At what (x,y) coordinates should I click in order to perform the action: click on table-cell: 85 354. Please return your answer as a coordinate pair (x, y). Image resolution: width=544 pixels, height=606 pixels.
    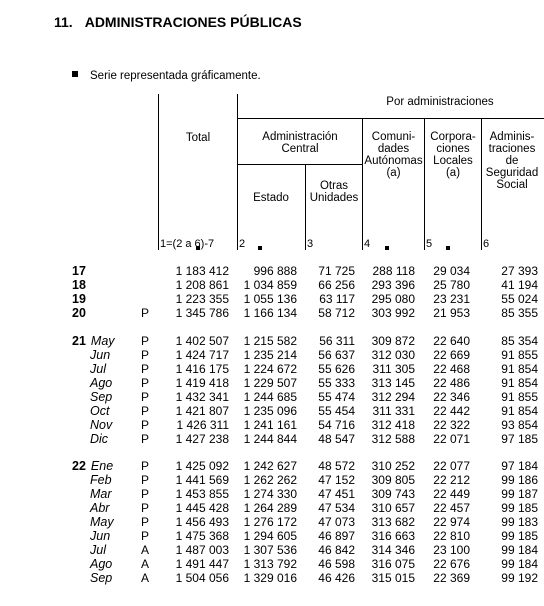
    Looking at the image, I should click on (519, 341).